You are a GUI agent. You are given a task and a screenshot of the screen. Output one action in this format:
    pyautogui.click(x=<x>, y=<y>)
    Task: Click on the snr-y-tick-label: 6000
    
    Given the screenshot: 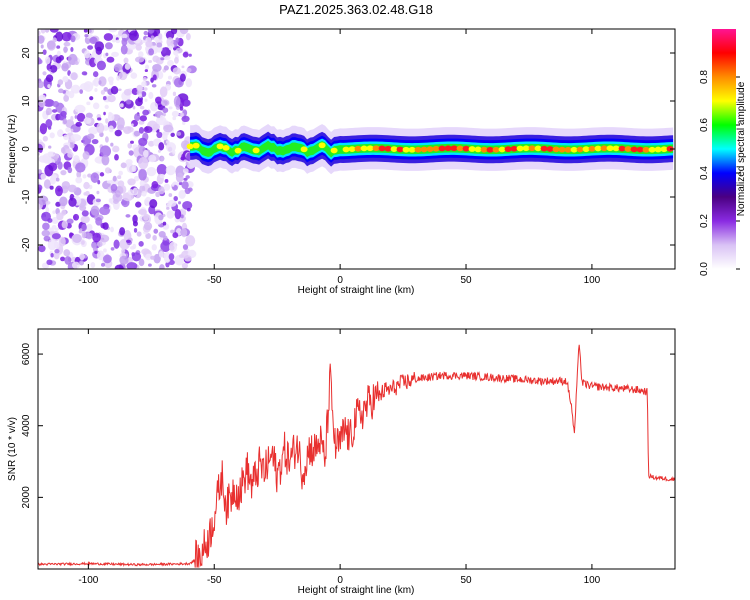 What is the action you would take?
    pyautogui.click(x=26, y=354)
    